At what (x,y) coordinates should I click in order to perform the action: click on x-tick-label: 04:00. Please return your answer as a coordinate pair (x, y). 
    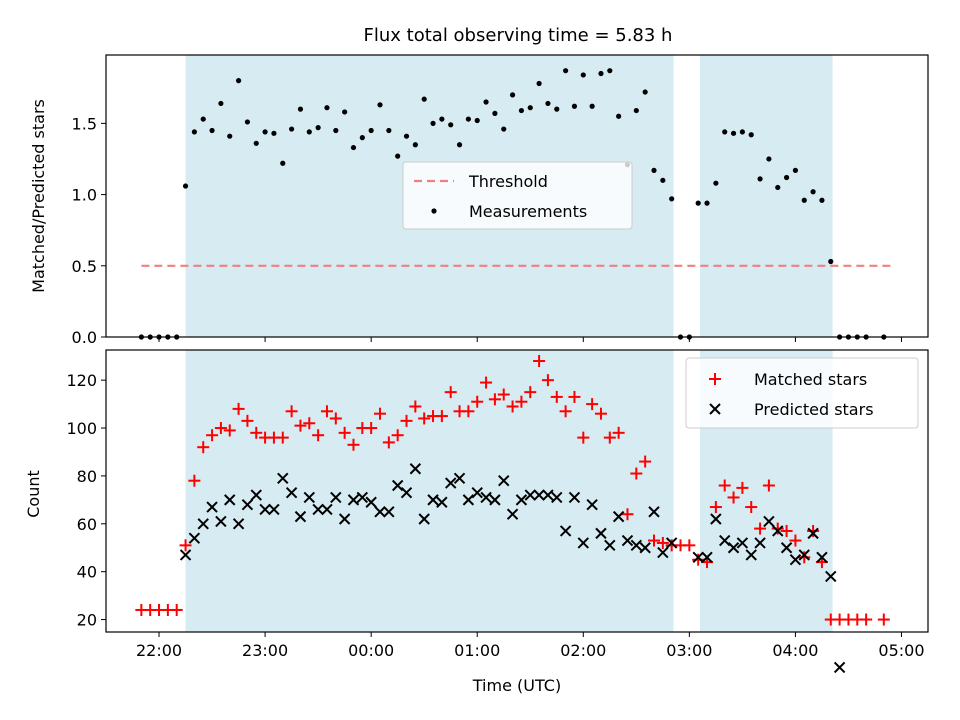
    Looking at the image, I should click on (795, 650).